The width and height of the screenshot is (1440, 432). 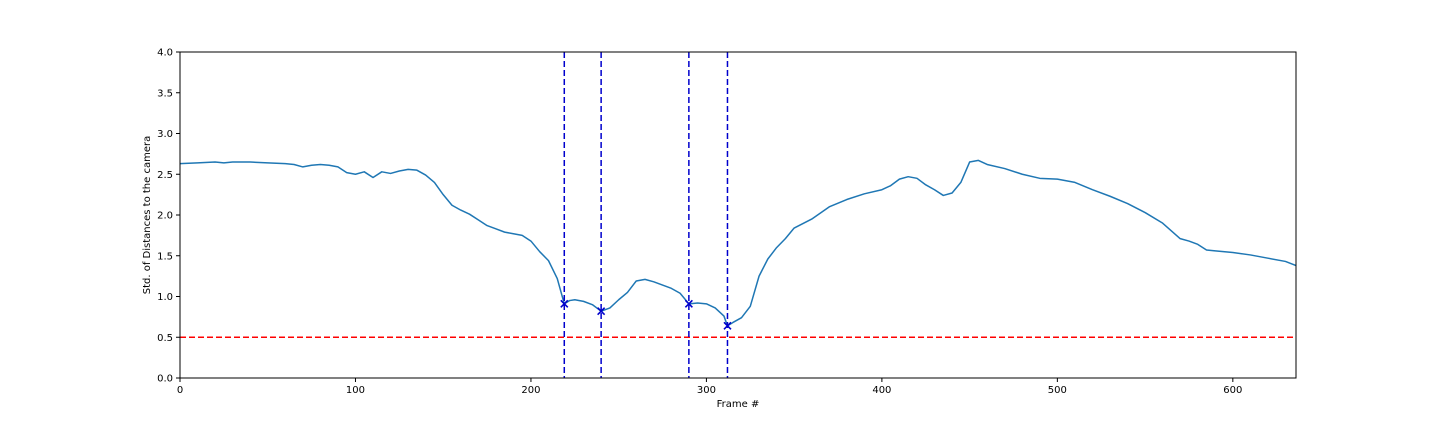 What do you see at coordinates (165, 134) in the screenshot?
I see `y-tick-label-6: 3.0` at bounding box center [165, 134].